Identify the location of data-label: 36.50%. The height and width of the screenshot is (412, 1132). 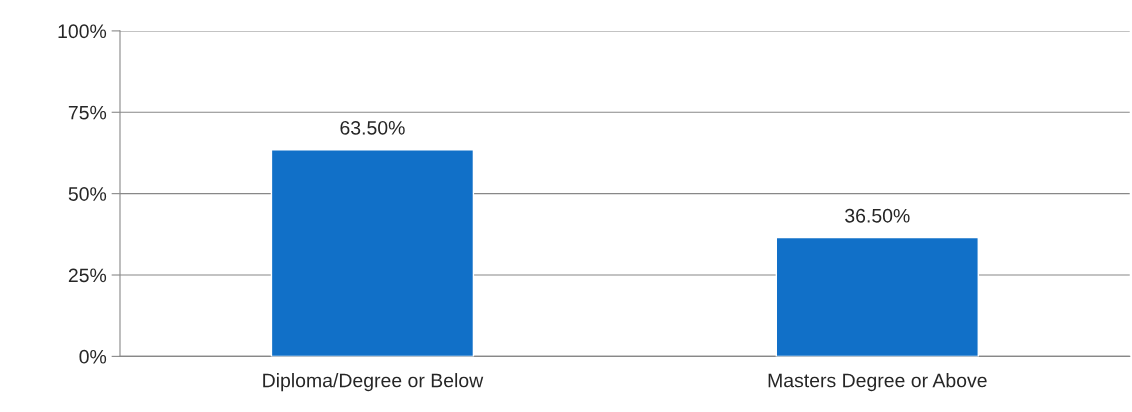
(877, 215).